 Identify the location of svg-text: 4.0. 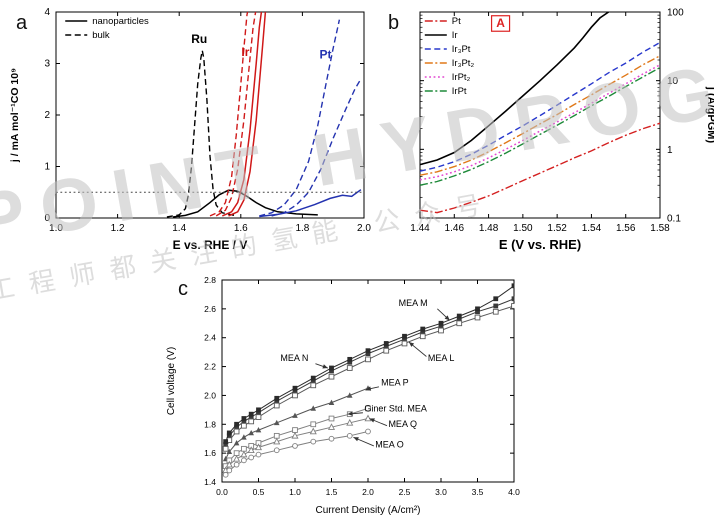
(514, 492).